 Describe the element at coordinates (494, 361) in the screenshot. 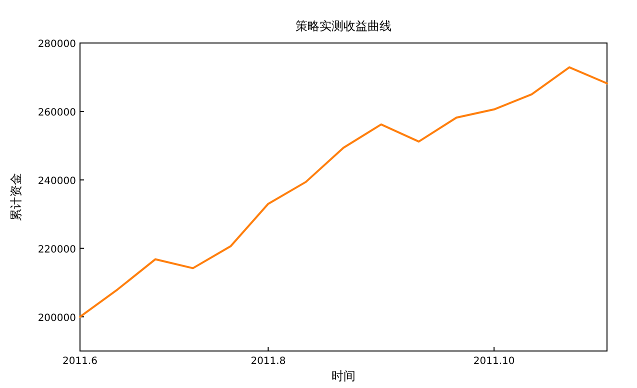

I see `x-tick-label: 2011.10` at that location.